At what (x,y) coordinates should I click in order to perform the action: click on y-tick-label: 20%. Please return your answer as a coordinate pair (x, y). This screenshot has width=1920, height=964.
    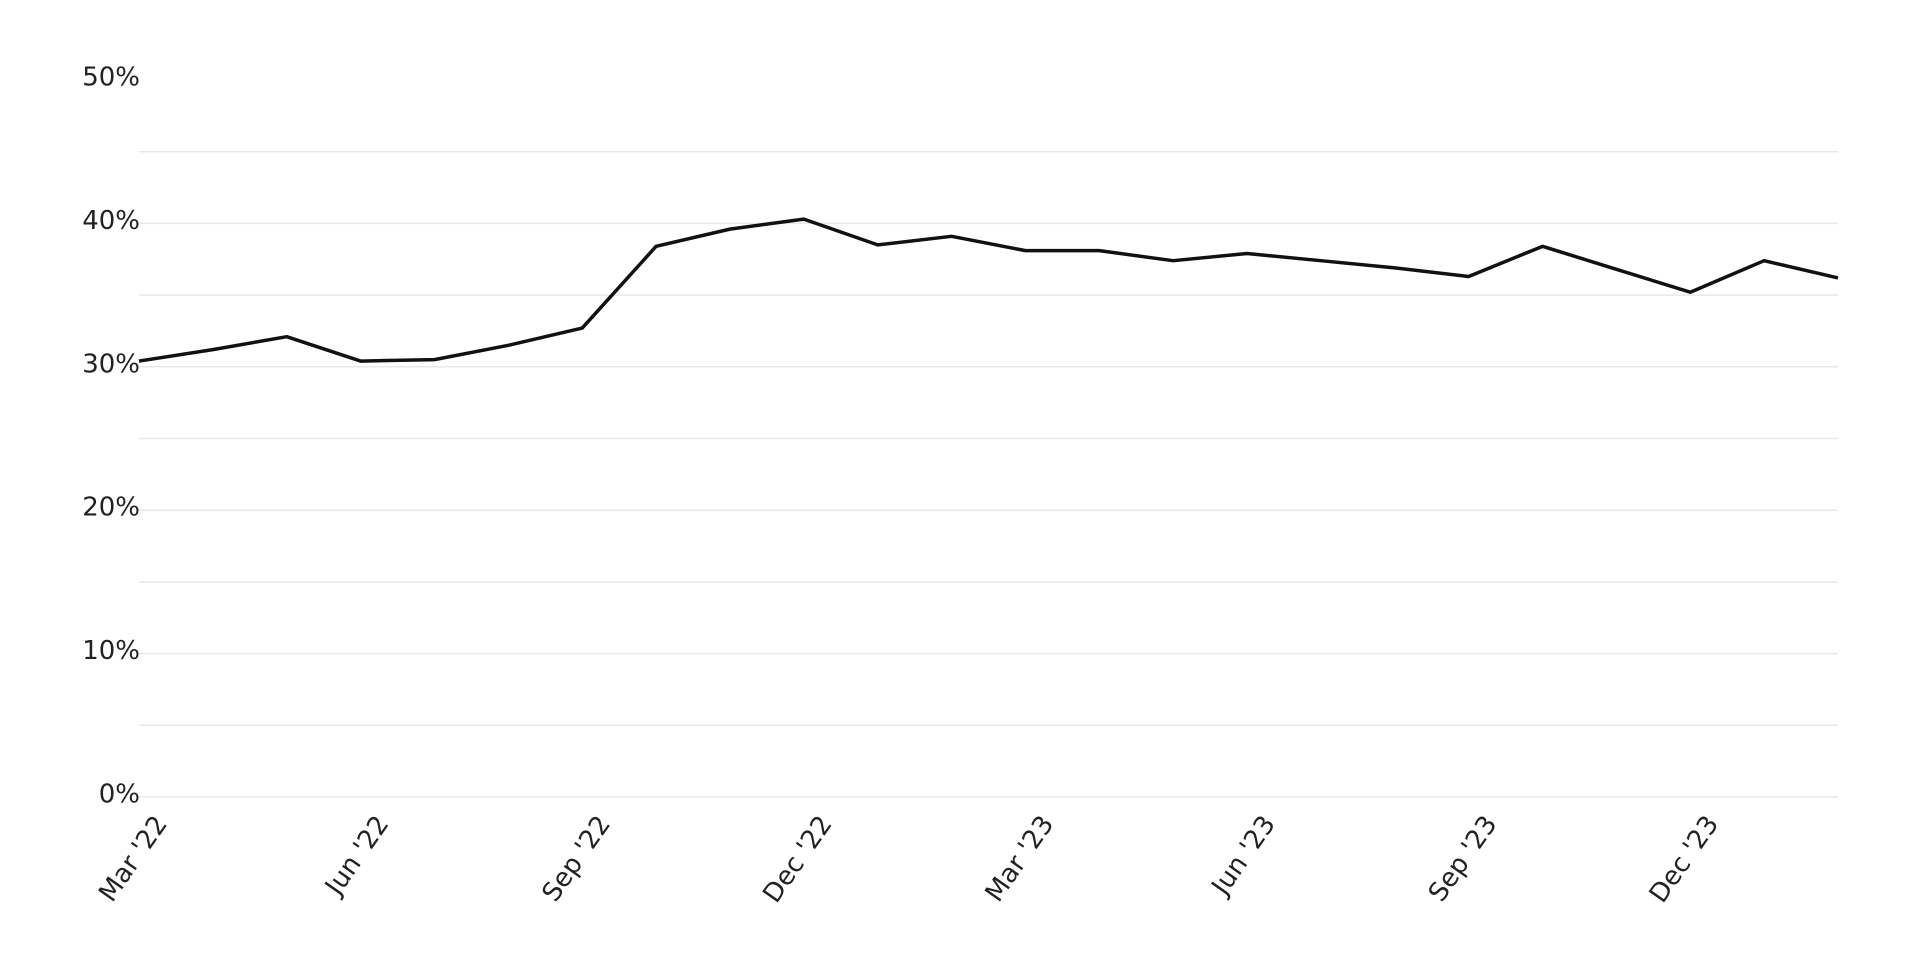
    Looking at the image, I should click on (111, 508).